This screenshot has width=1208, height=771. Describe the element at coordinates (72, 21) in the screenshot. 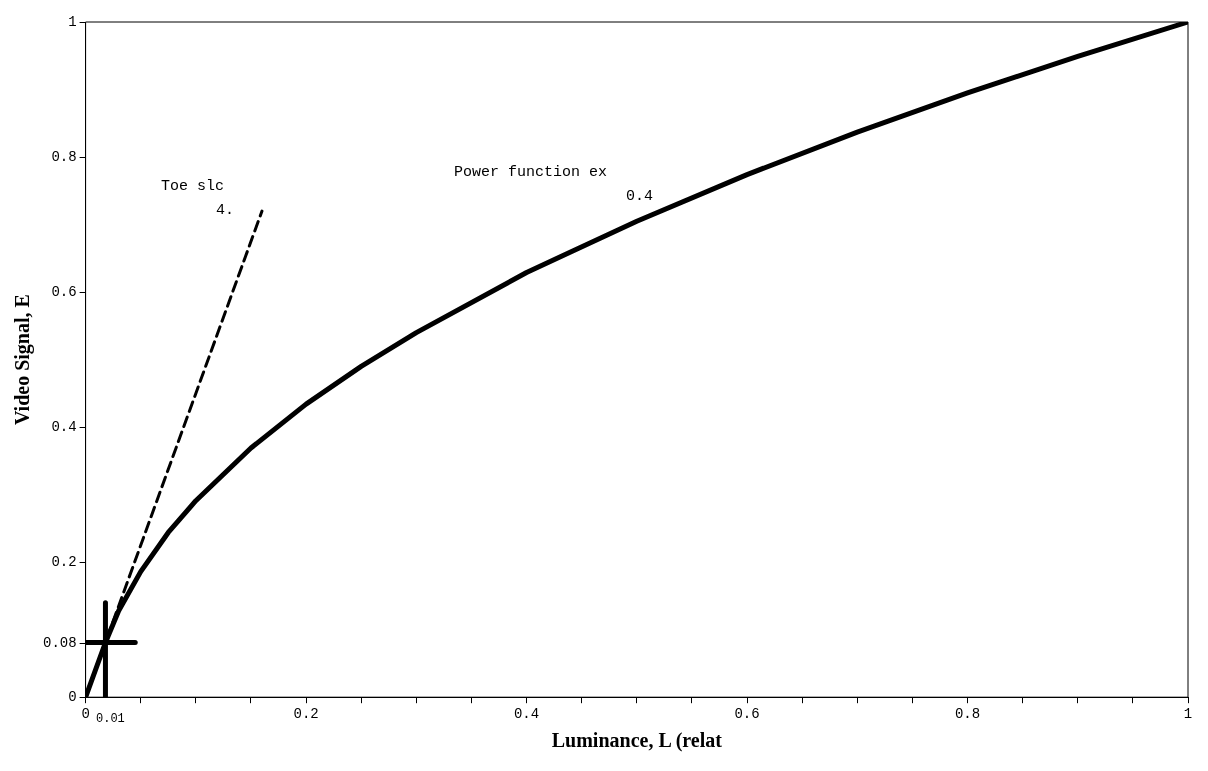

I see `y-tick-label: 1` at that location.